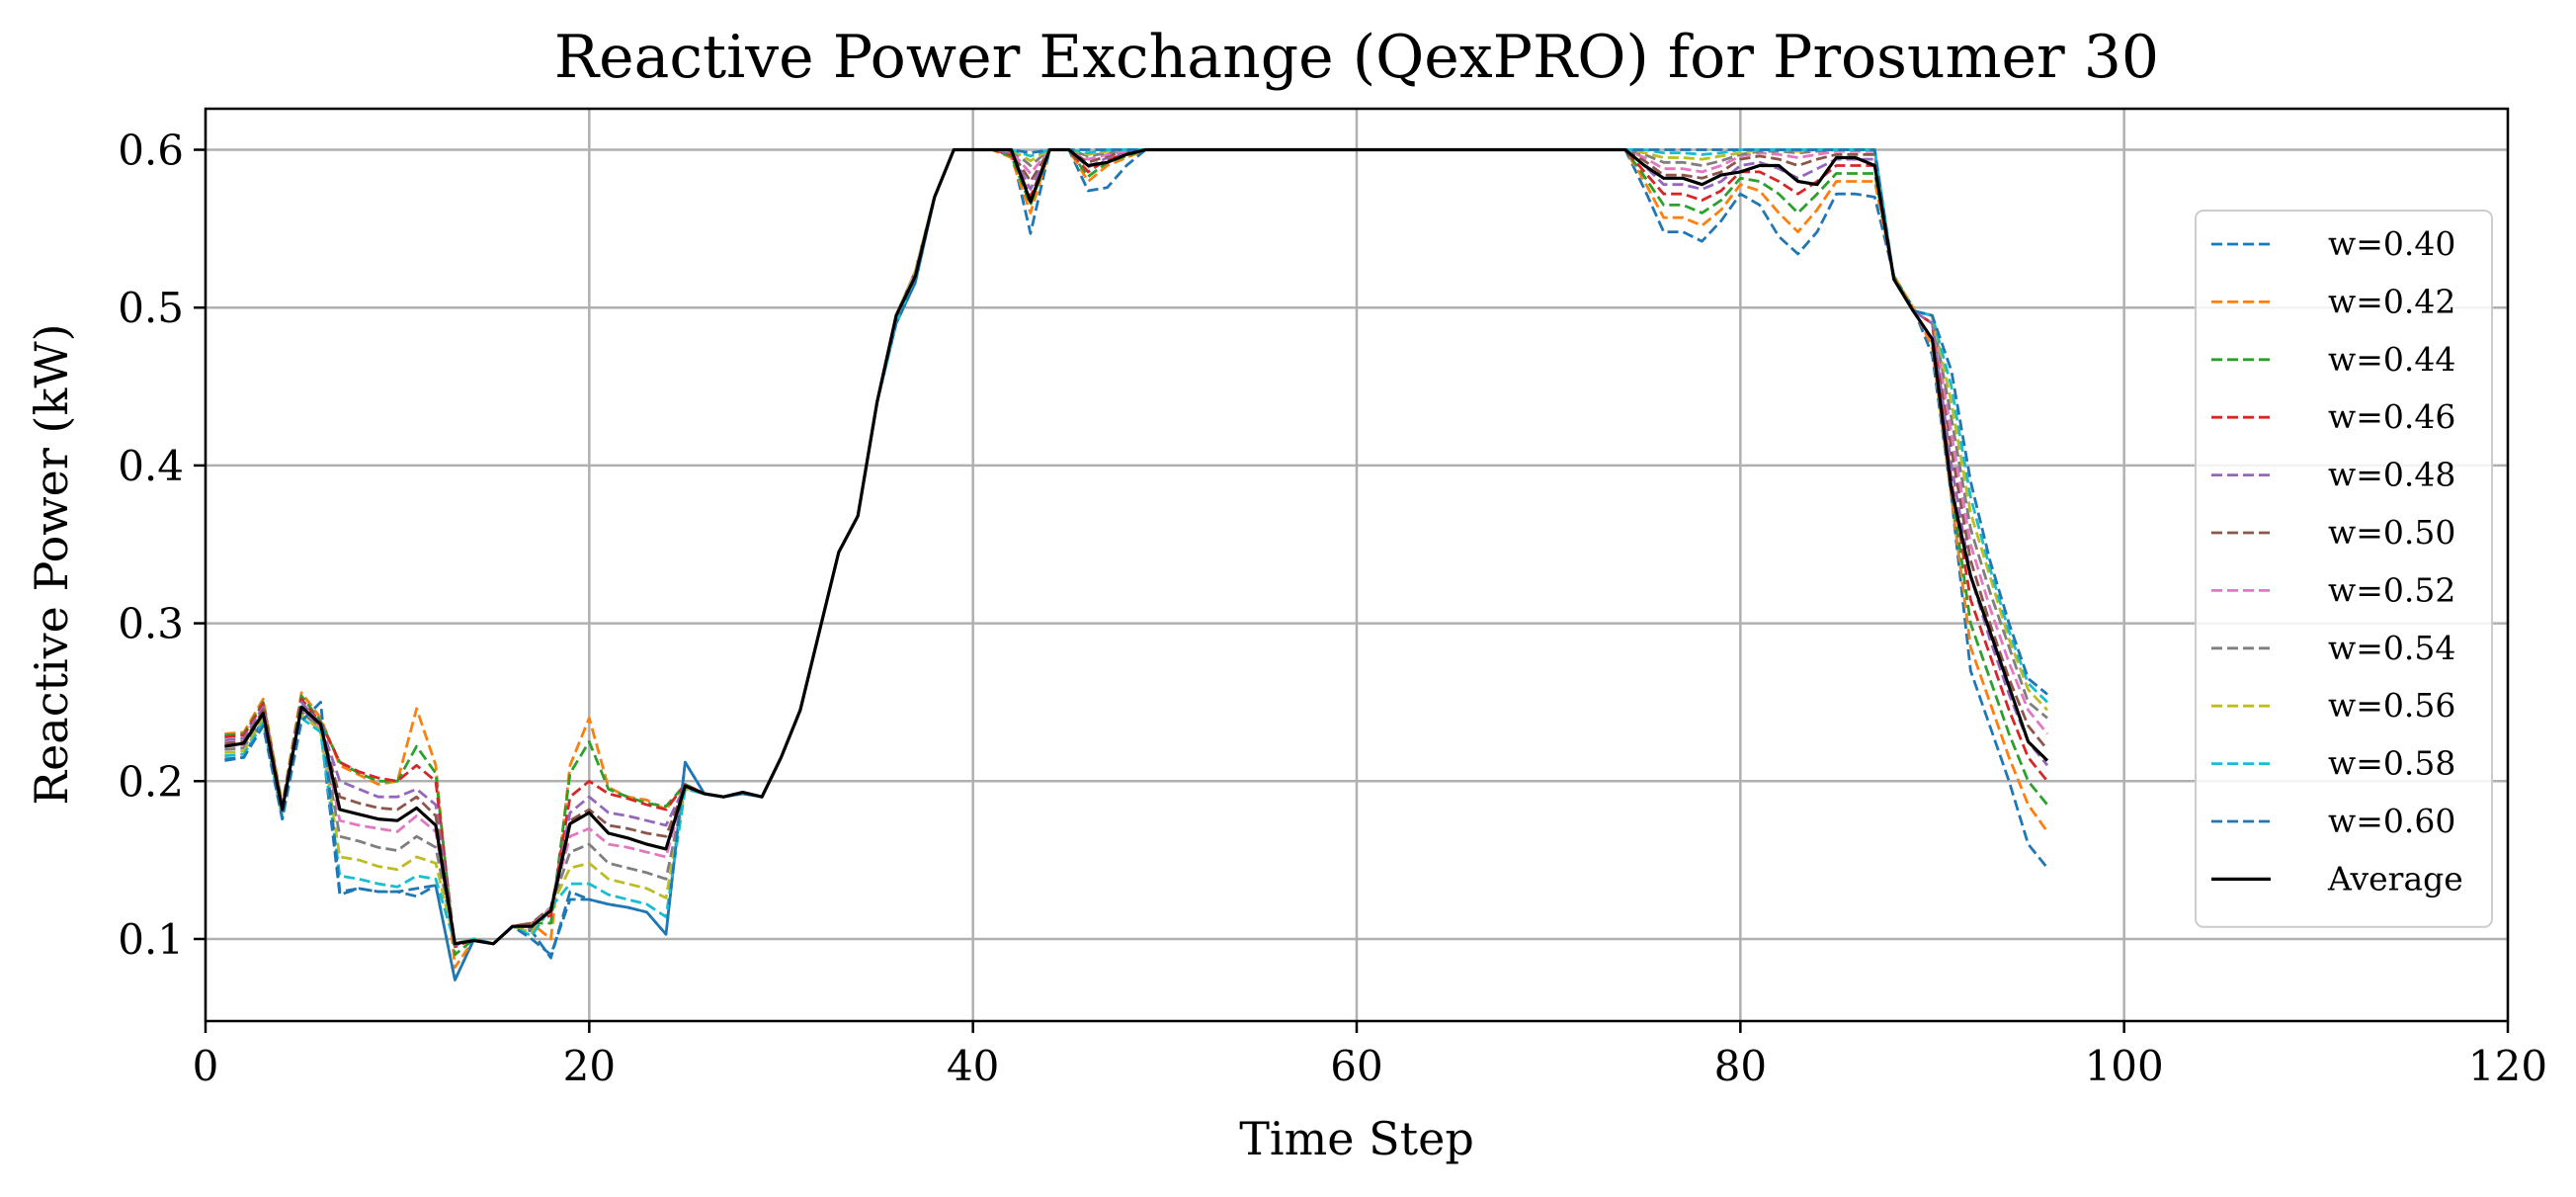 Image resolution: width=2576 pixels, height=1197 pixels. Describe the element at coordinates (2391, 589) in the screenshot. I see `legend-label: w=0.52` at that location.